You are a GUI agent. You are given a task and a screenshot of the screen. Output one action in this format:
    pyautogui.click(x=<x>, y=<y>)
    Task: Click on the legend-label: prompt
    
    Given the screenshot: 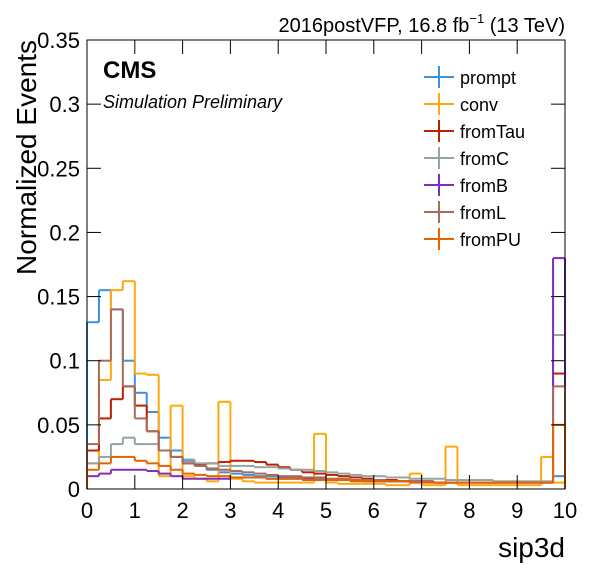 What is the action you would take?
    pyautogui.click(x=488, y=78)
    